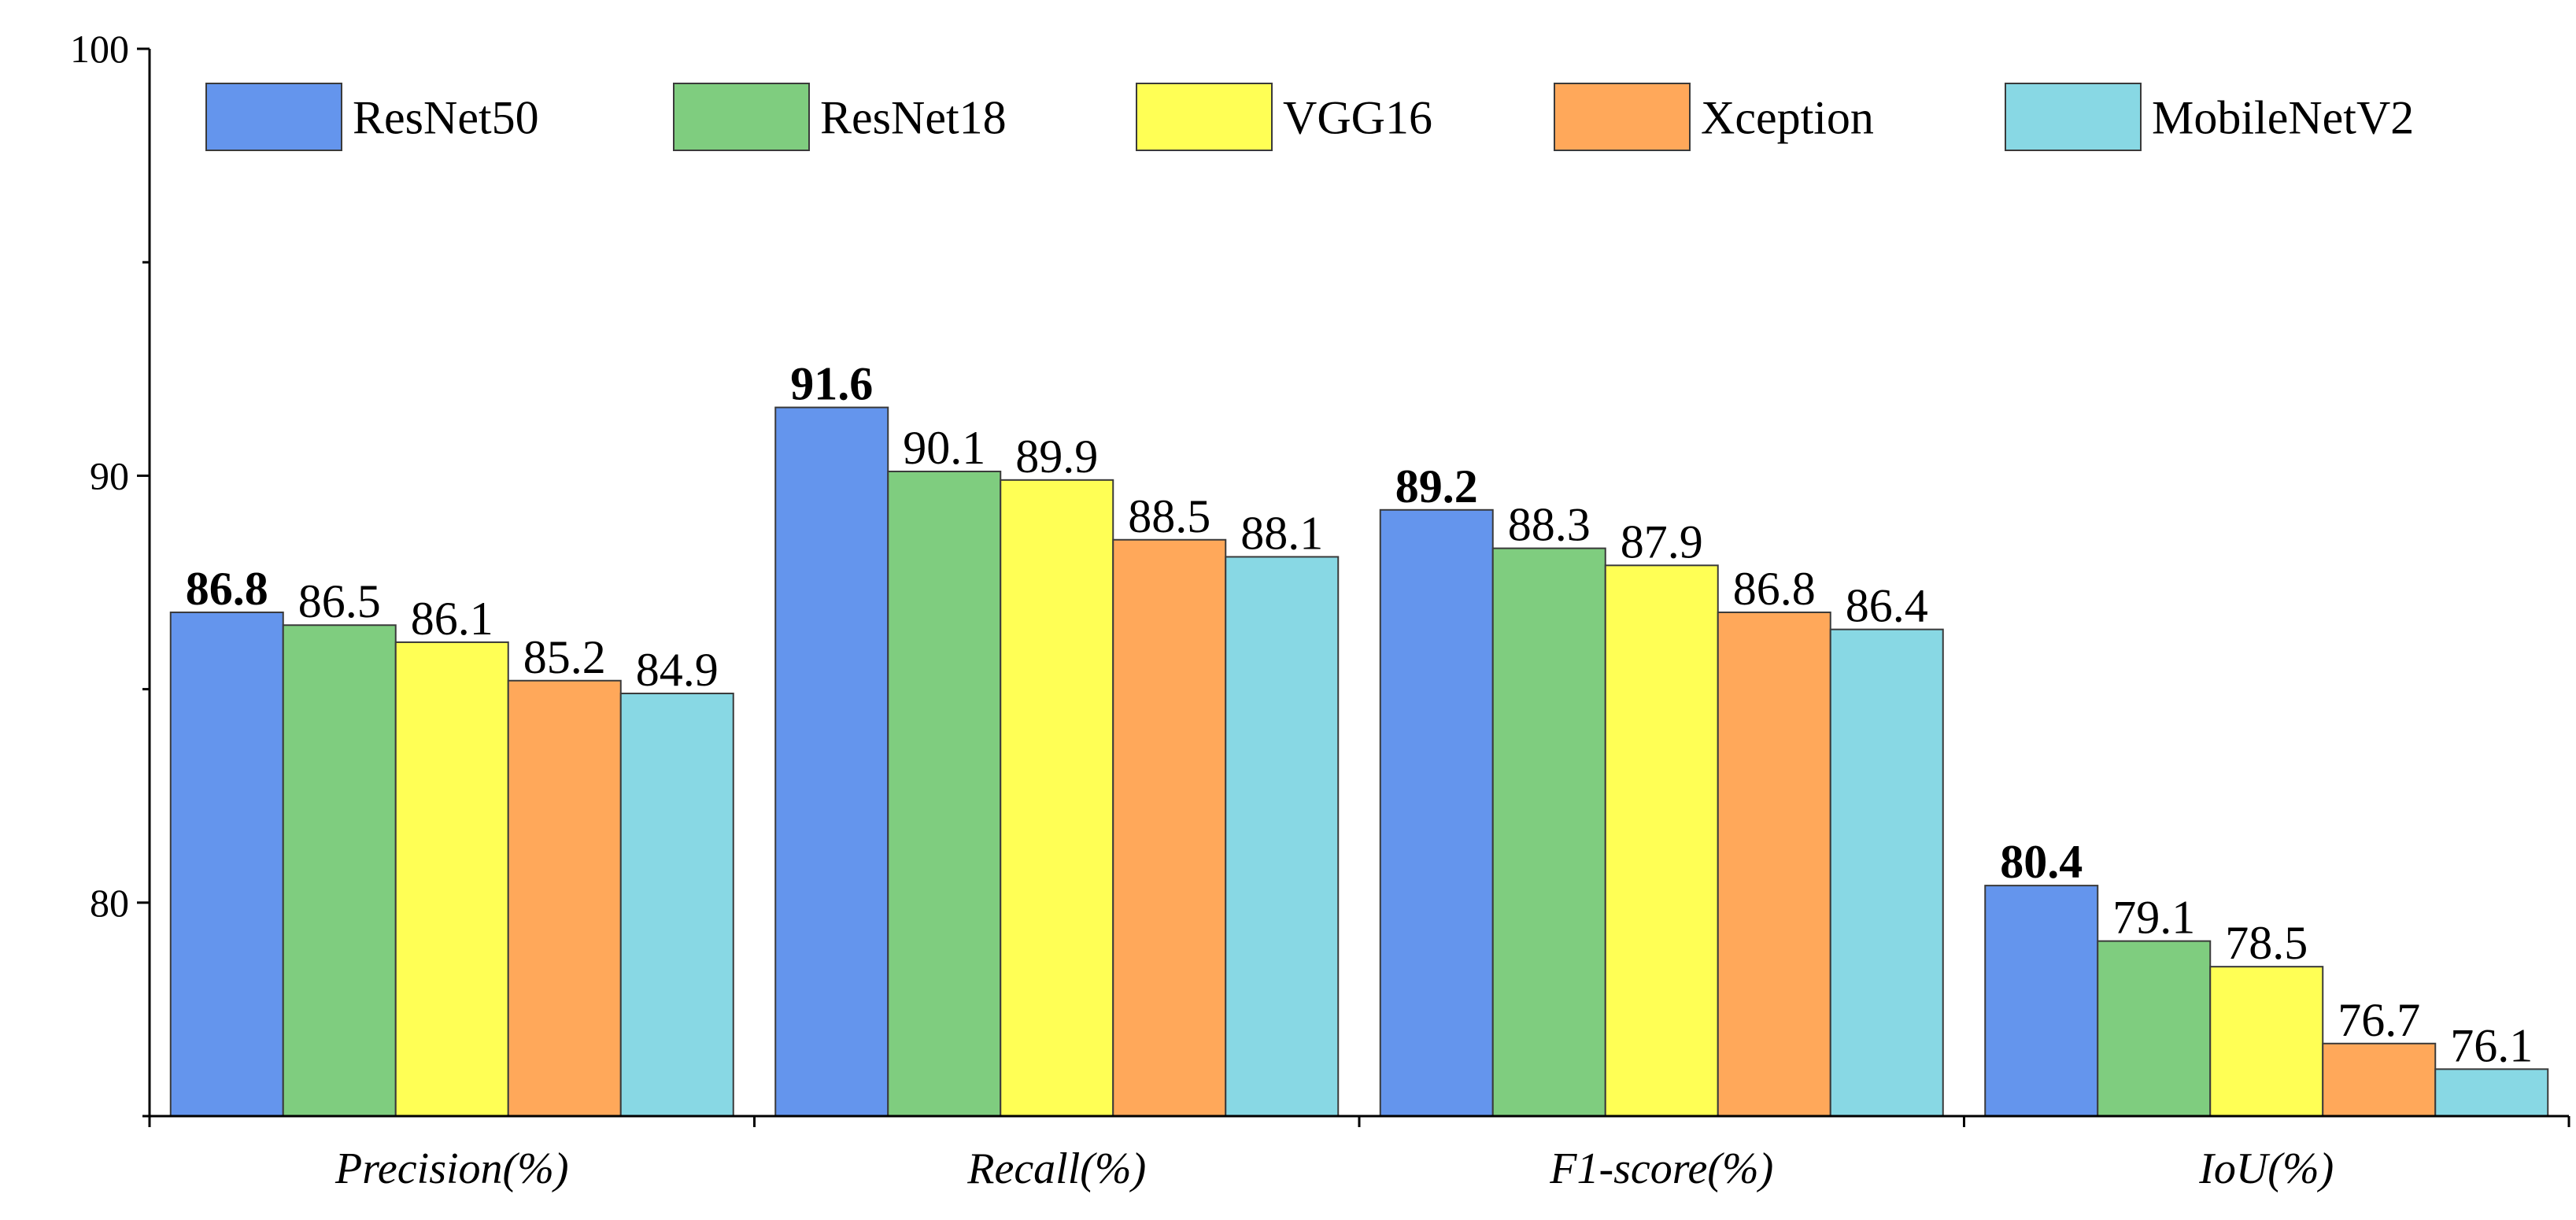 This screenshot has width=2576, height=1220. I want to click on legend-swatch-resnet50, so click(273, 117).